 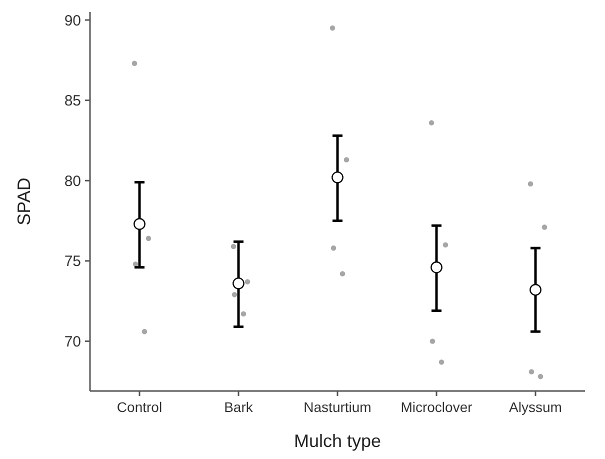 I want to click on x-tick-label: Alyssum, so click(x=535, y=407).